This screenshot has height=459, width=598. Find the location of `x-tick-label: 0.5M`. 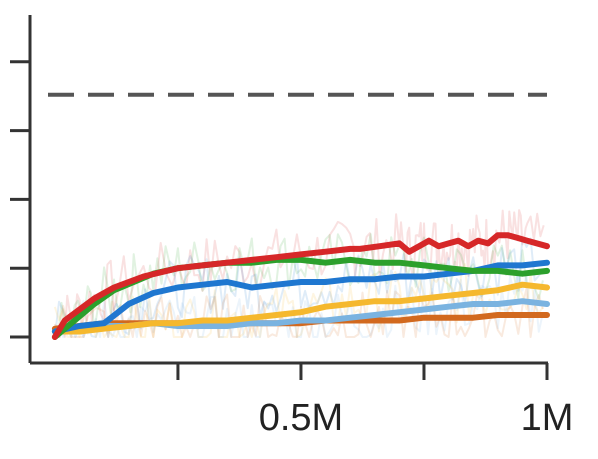

x-tick-label: 0.5M is located at coordinates (301, 418).